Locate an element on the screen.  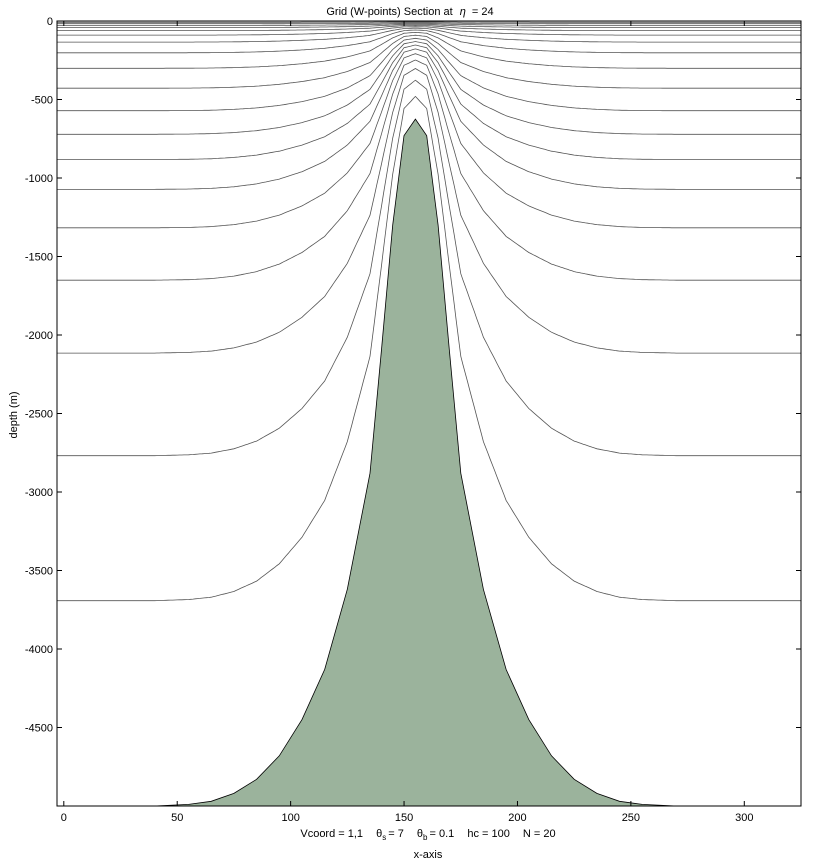
y-tick-label: -1500 is located at coordinates (39, 258).